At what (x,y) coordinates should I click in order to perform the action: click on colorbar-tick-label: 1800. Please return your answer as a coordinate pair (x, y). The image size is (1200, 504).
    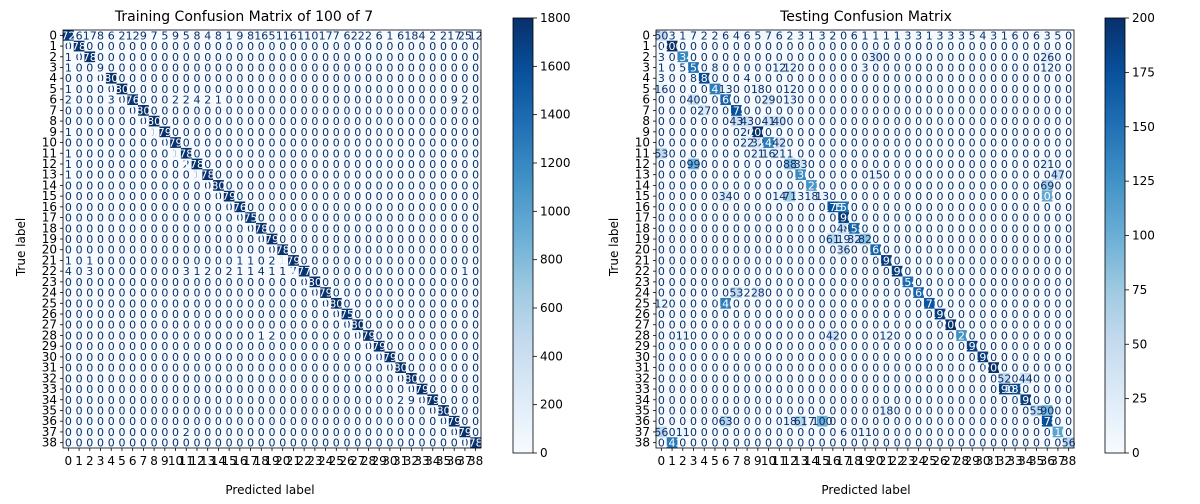
    Looking at the image, I should click on (555, 18).